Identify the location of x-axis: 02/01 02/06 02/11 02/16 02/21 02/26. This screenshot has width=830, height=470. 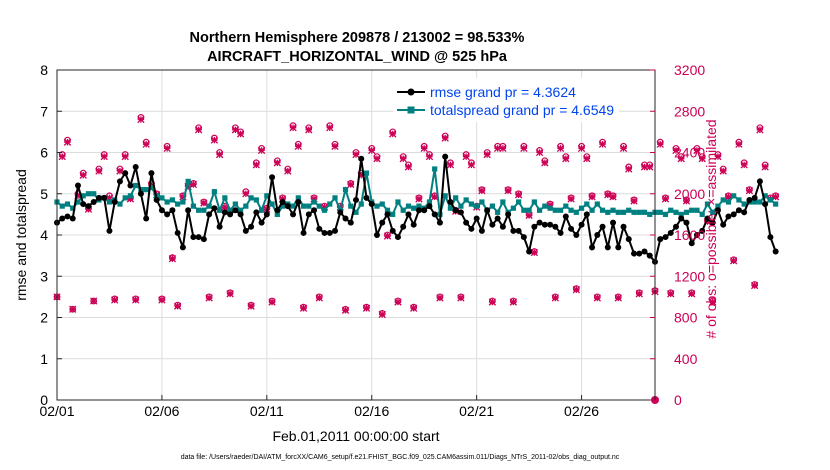
(319, 407).